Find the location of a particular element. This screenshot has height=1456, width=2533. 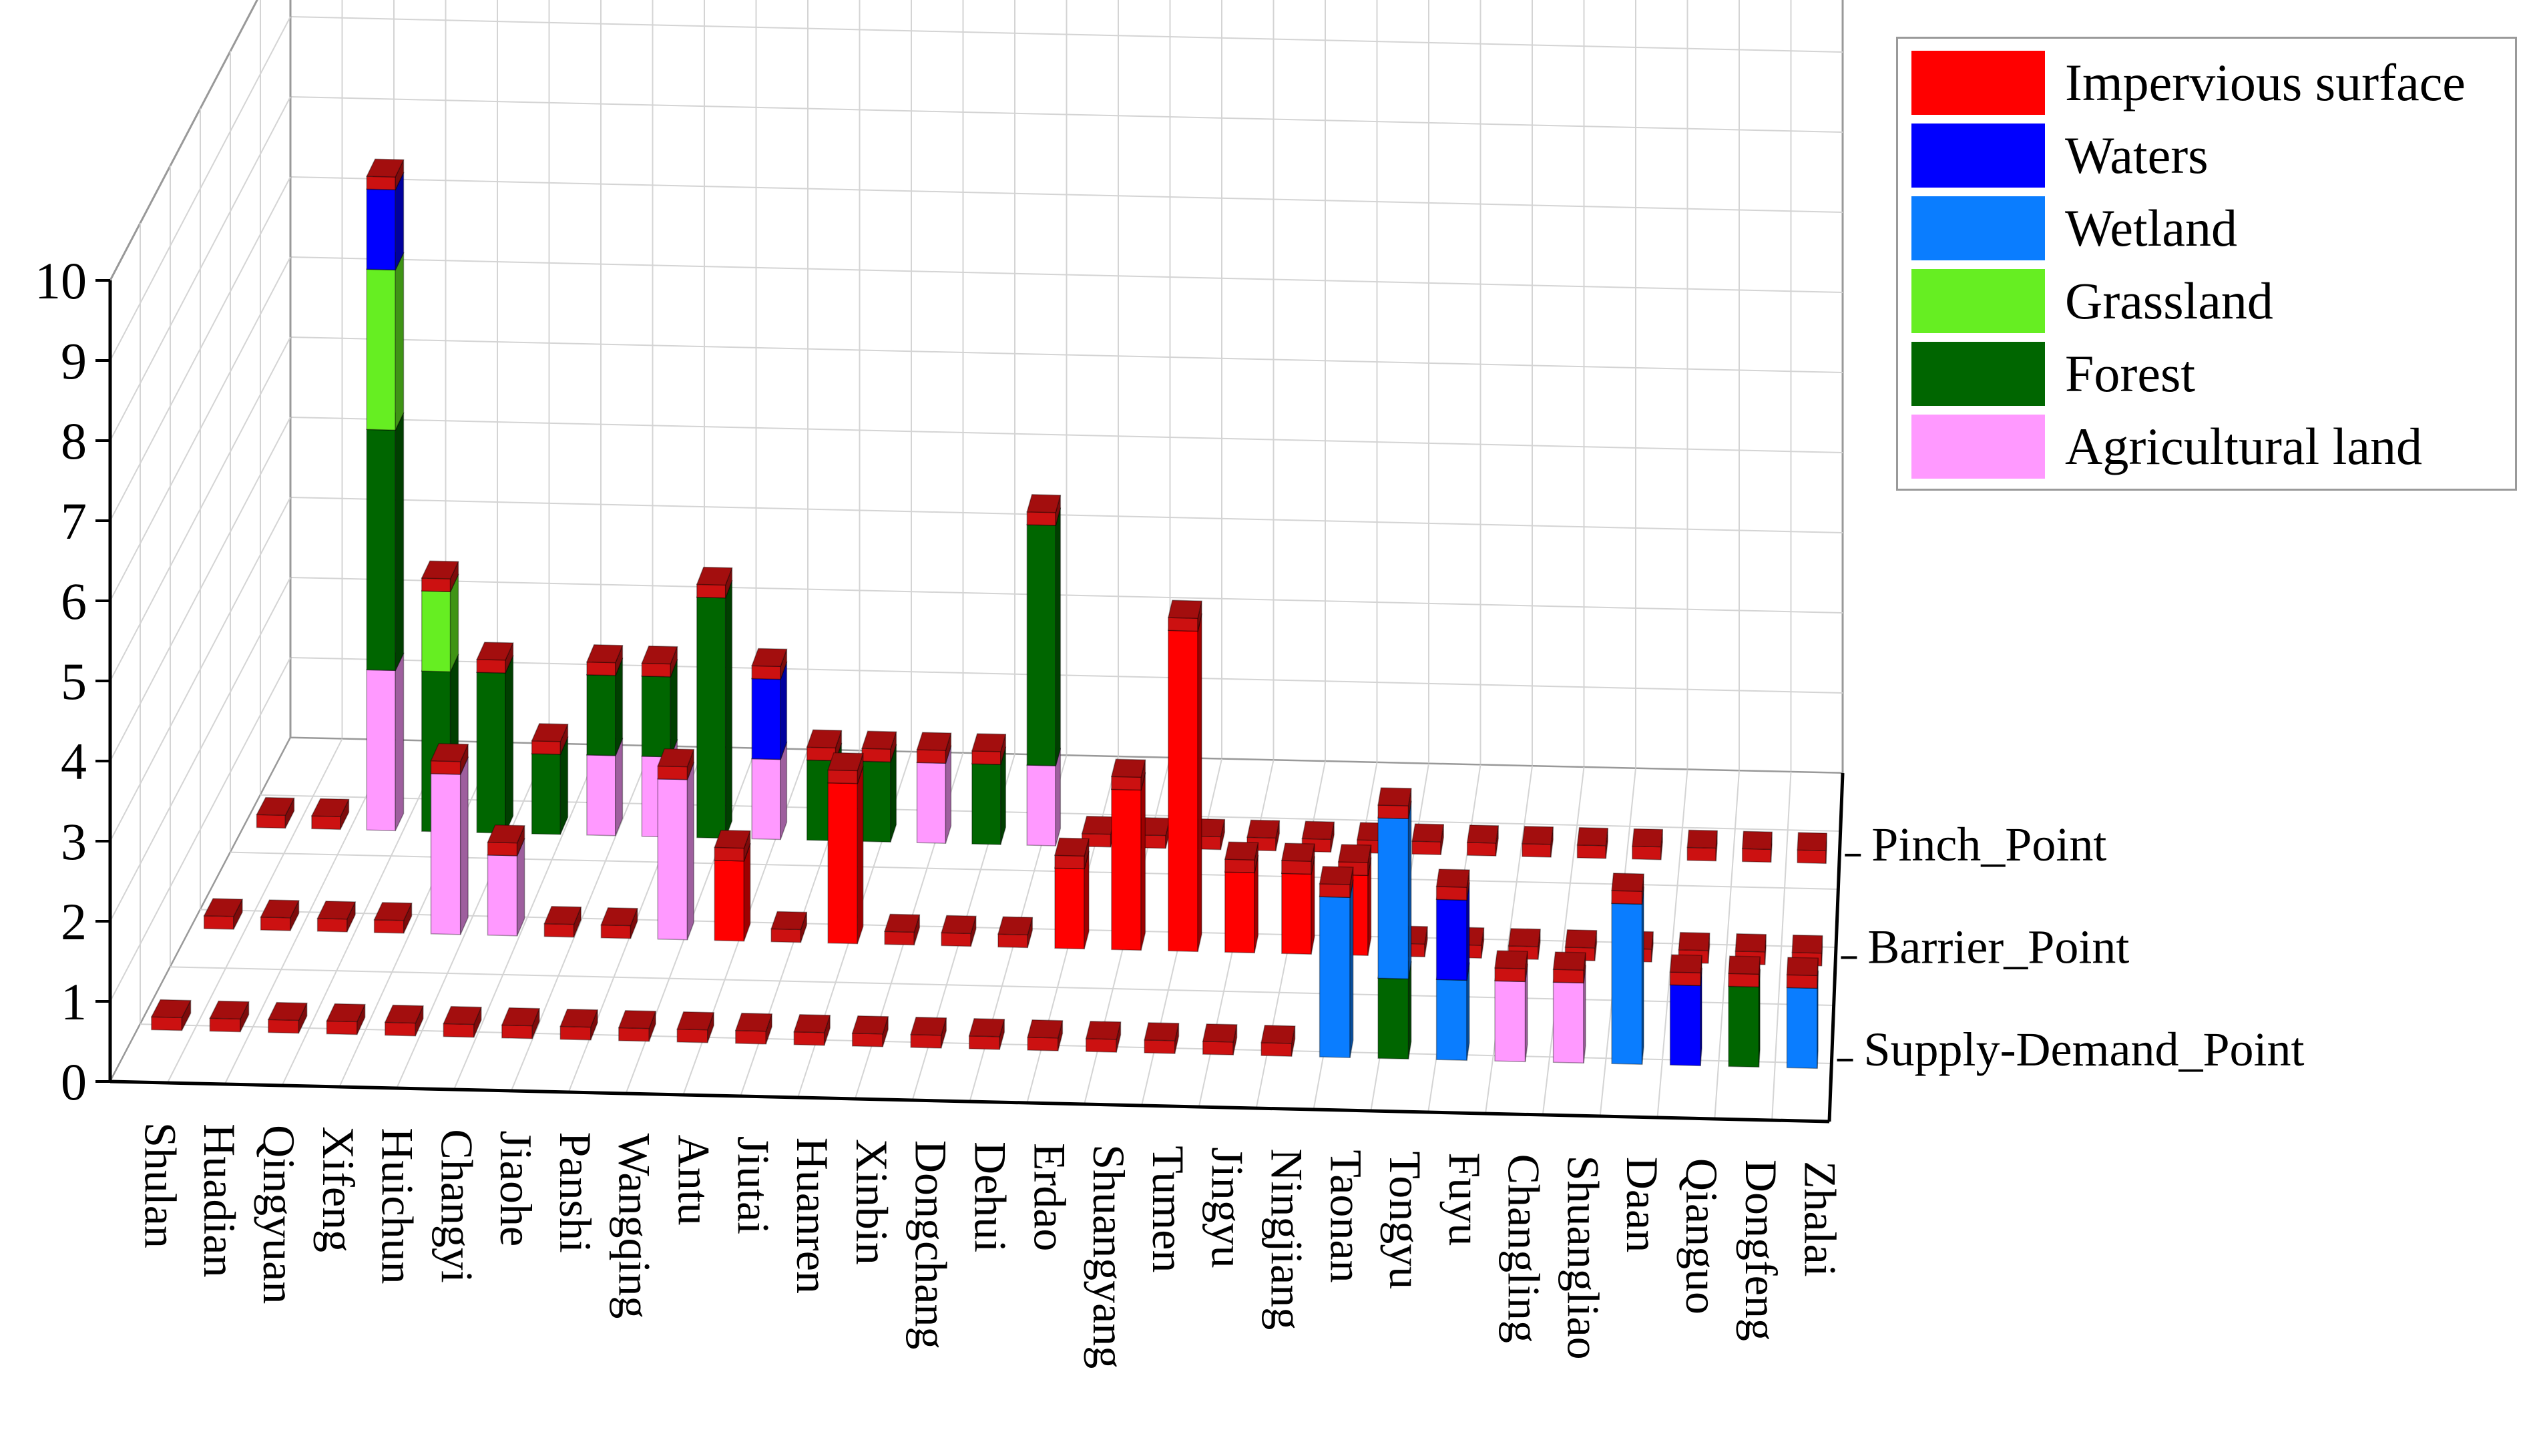

legend-label: Agricultural land is located at coordinates (2243, 446).